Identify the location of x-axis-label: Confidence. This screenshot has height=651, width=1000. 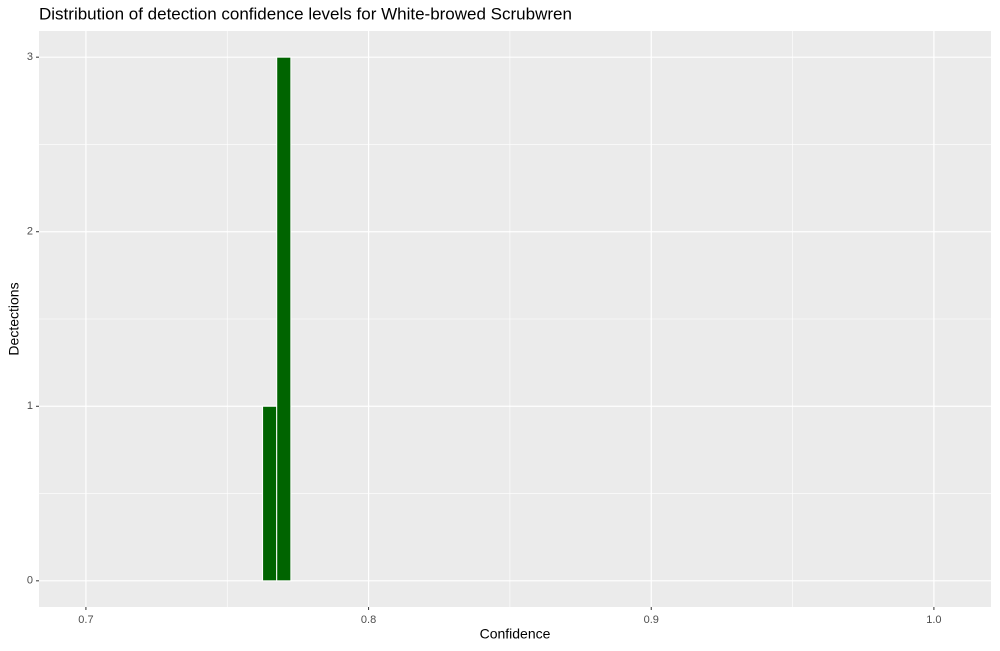
(515, 634).